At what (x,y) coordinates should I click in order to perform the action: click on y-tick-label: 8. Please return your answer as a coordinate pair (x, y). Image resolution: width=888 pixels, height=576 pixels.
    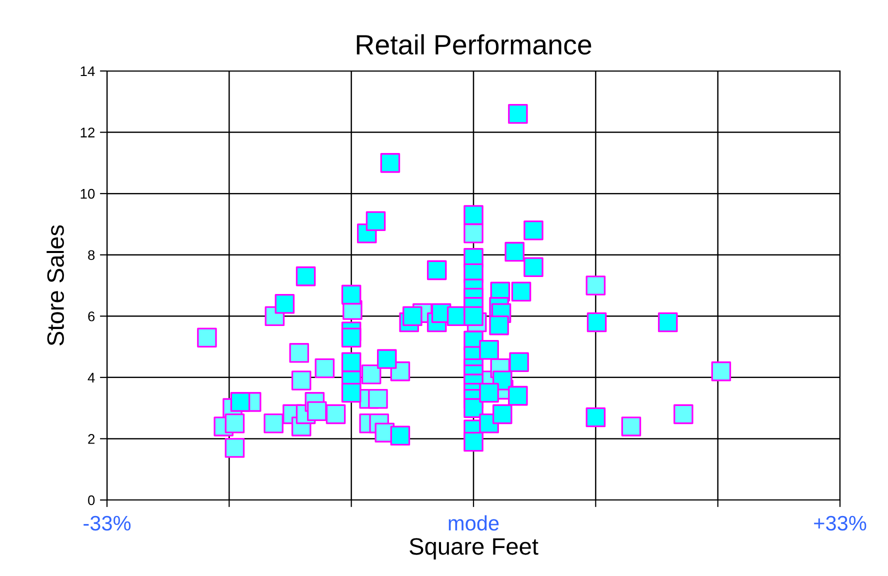
    Looking at the image, I should click on (91, 255).